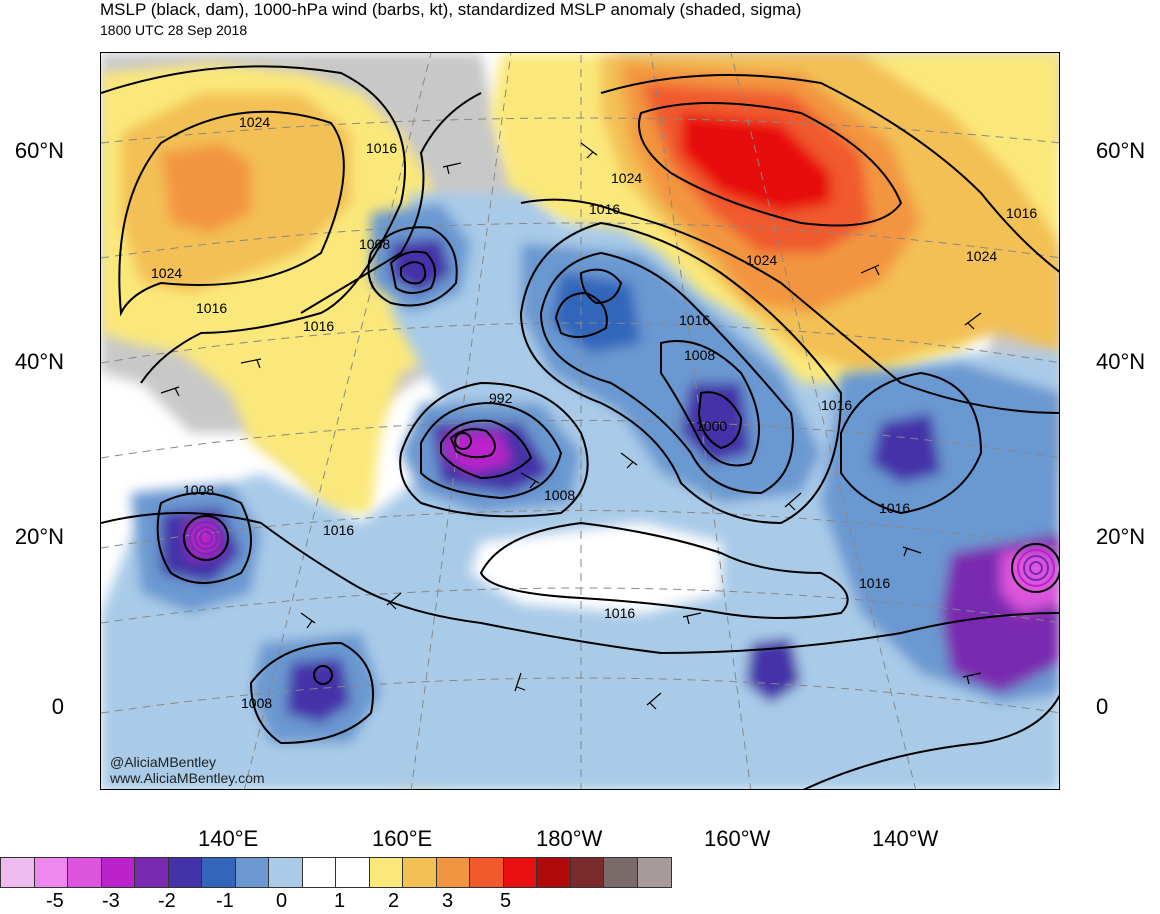 The height and width of the screenshot is (914, 1160). I want to click on anomaly-minus3-low2, so click(596, 313).